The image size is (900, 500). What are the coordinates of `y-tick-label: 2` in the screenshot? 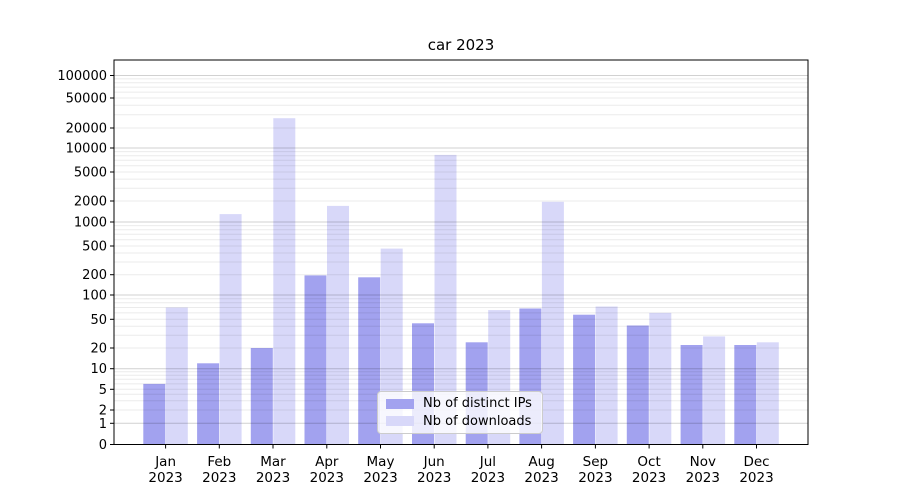 It's located at (103, 411).